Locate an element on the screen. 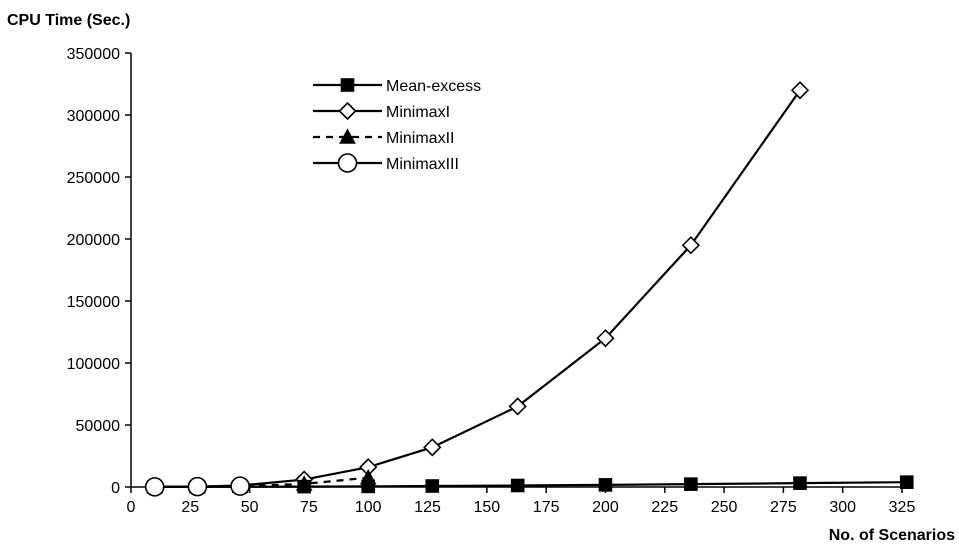  legend-label: Mean-excess is located at coordinates (433, 86).